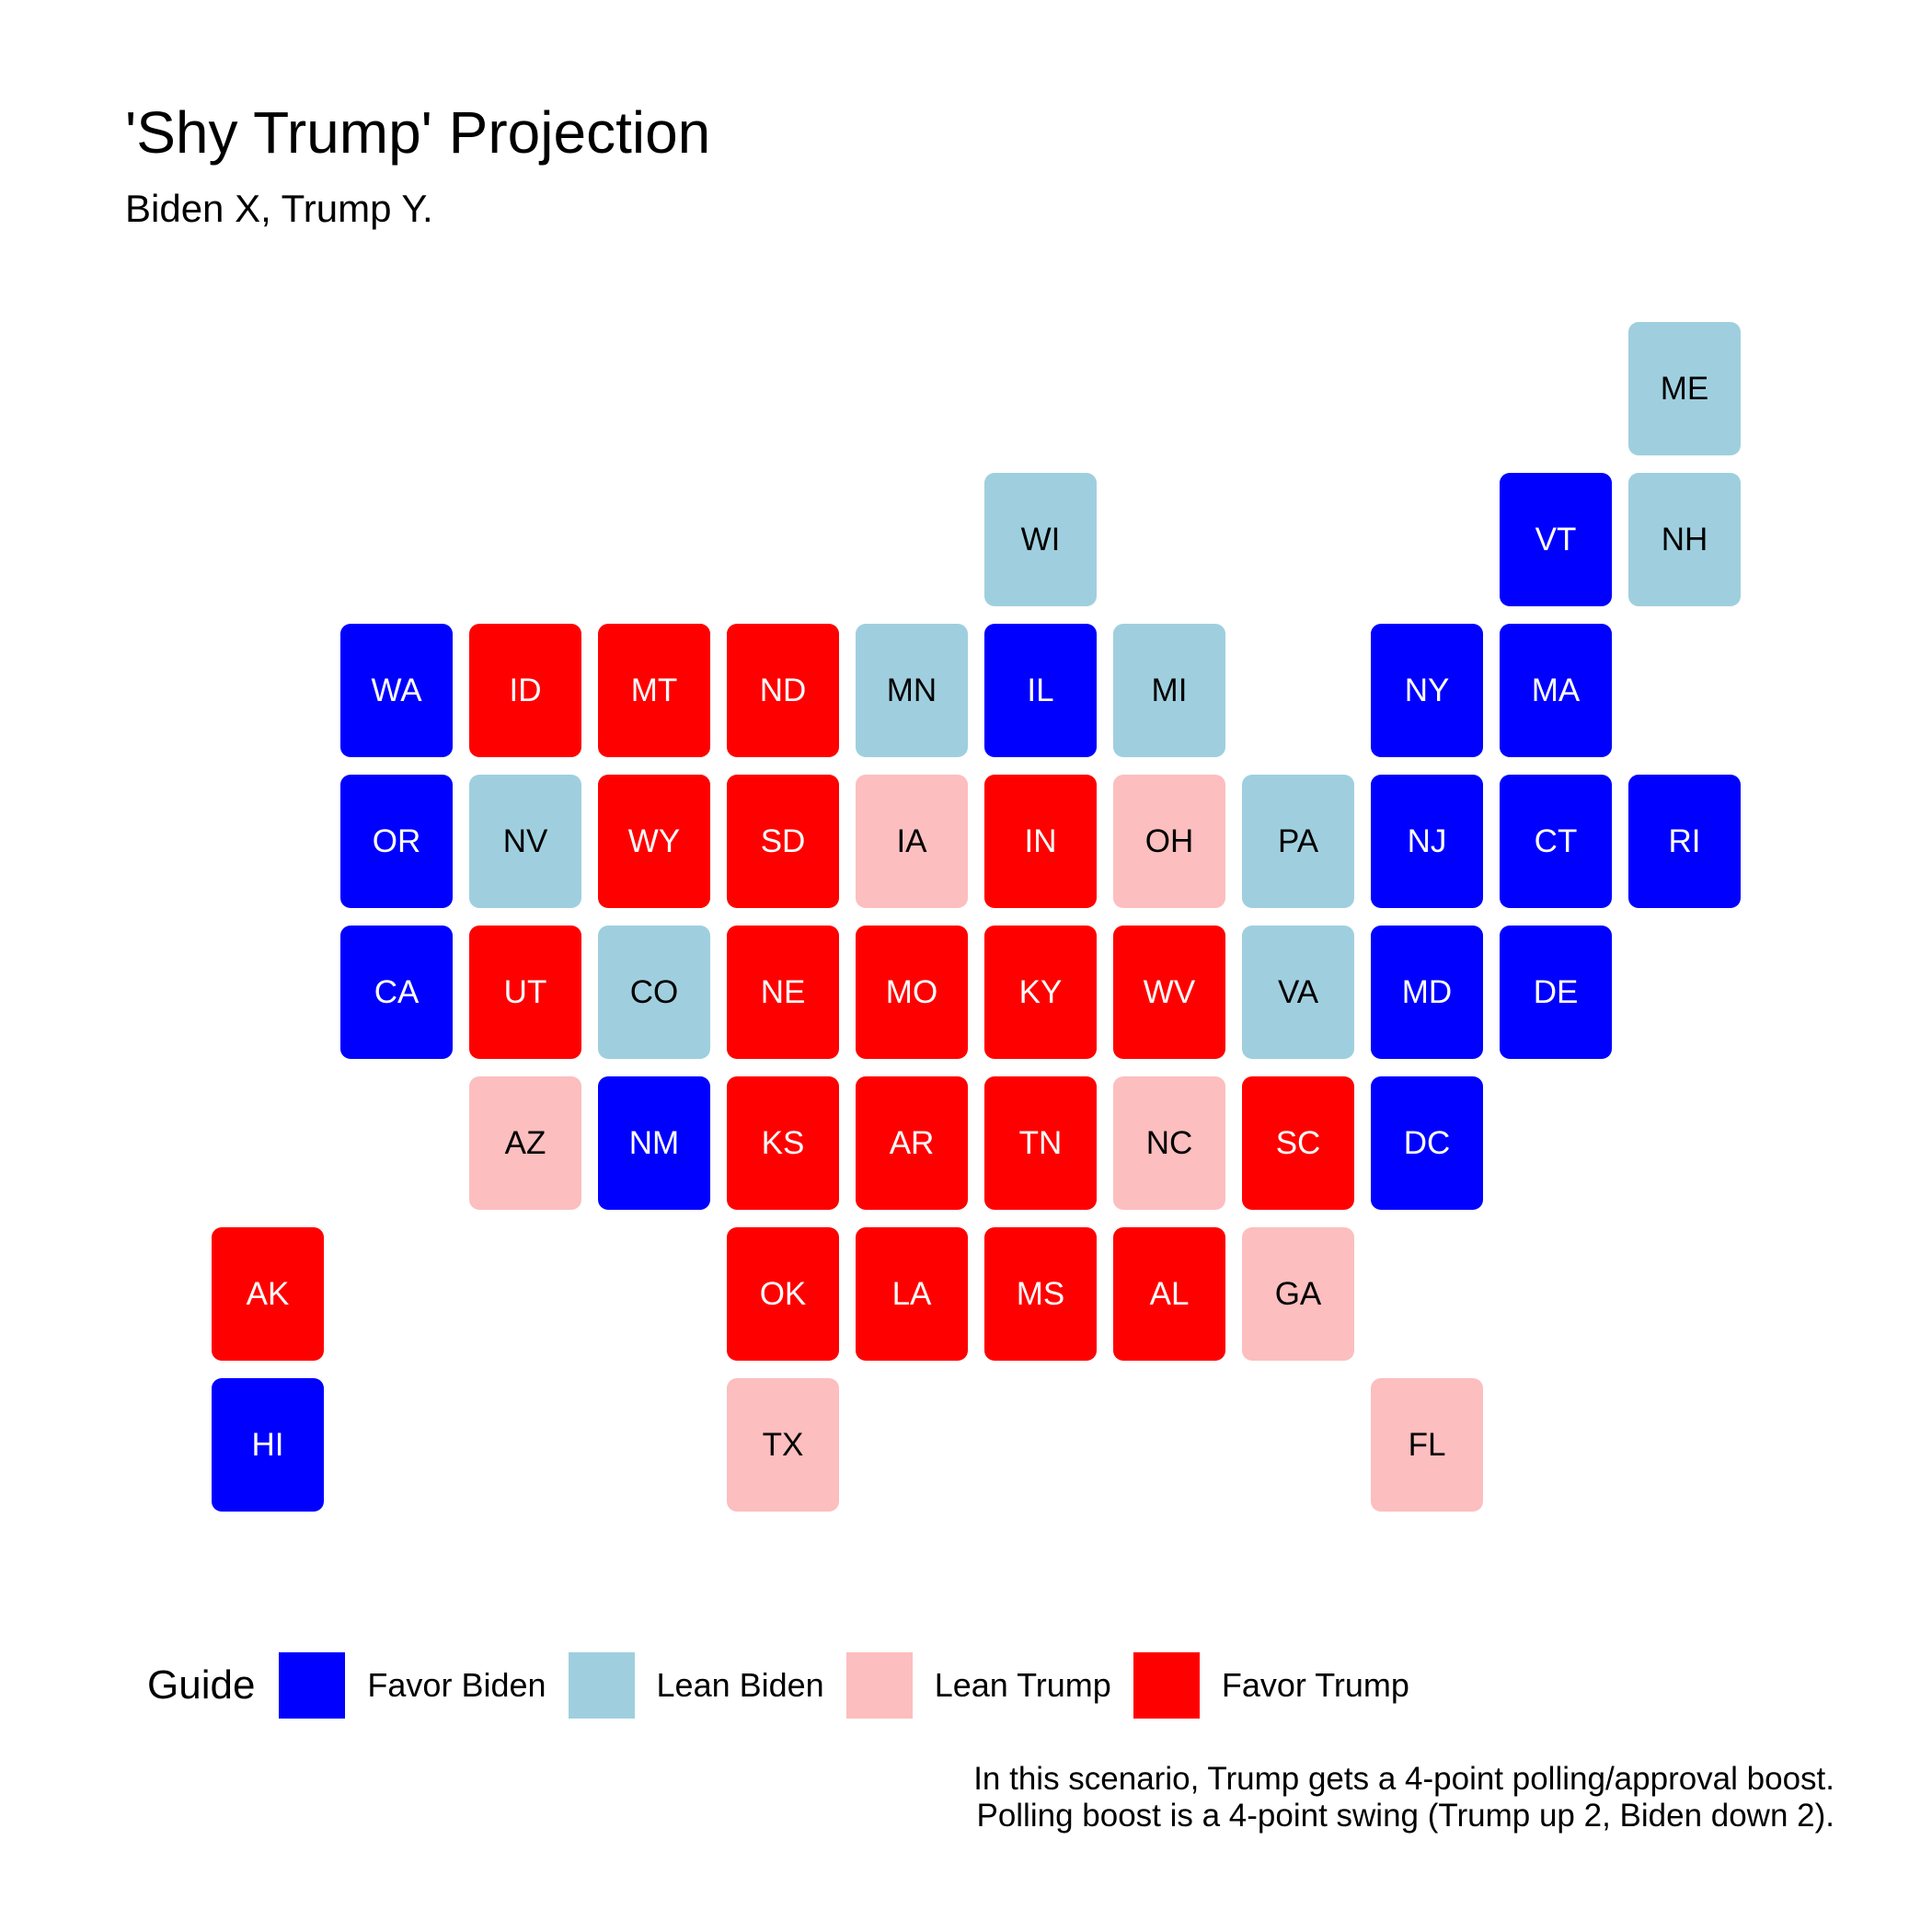  What do you see at coordinates (1427, 841) in the screenshot?
I see `state-tile-nj: NJ` at bounding box center [1427, 841].